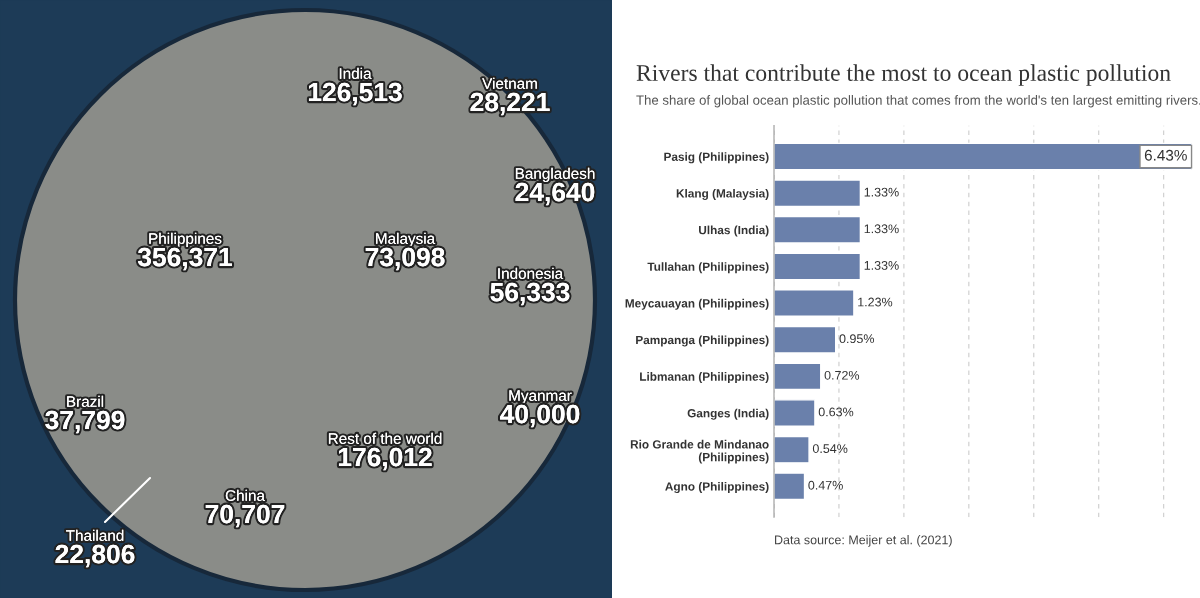 The height and width of the screenshot is (598, 1200). What do you see at coordinates (406, 239) in the screenshot?
I see `category-label: Malaysia` at bounding box center [406, 239].